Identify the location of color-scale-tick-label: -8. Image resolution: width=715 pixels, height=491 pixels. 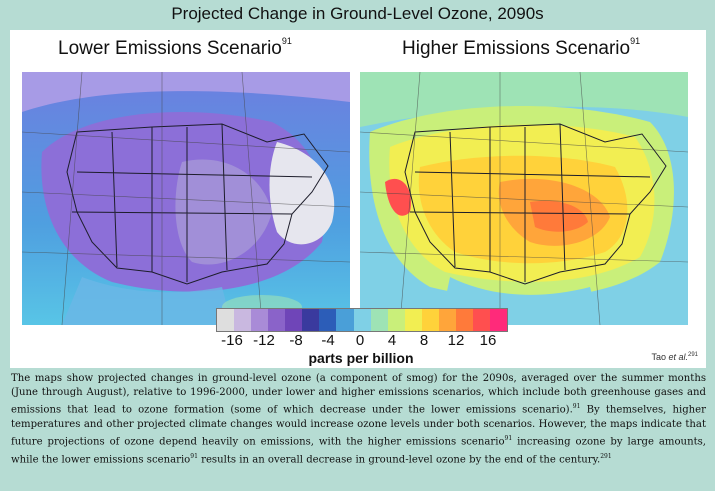
(296, 340).